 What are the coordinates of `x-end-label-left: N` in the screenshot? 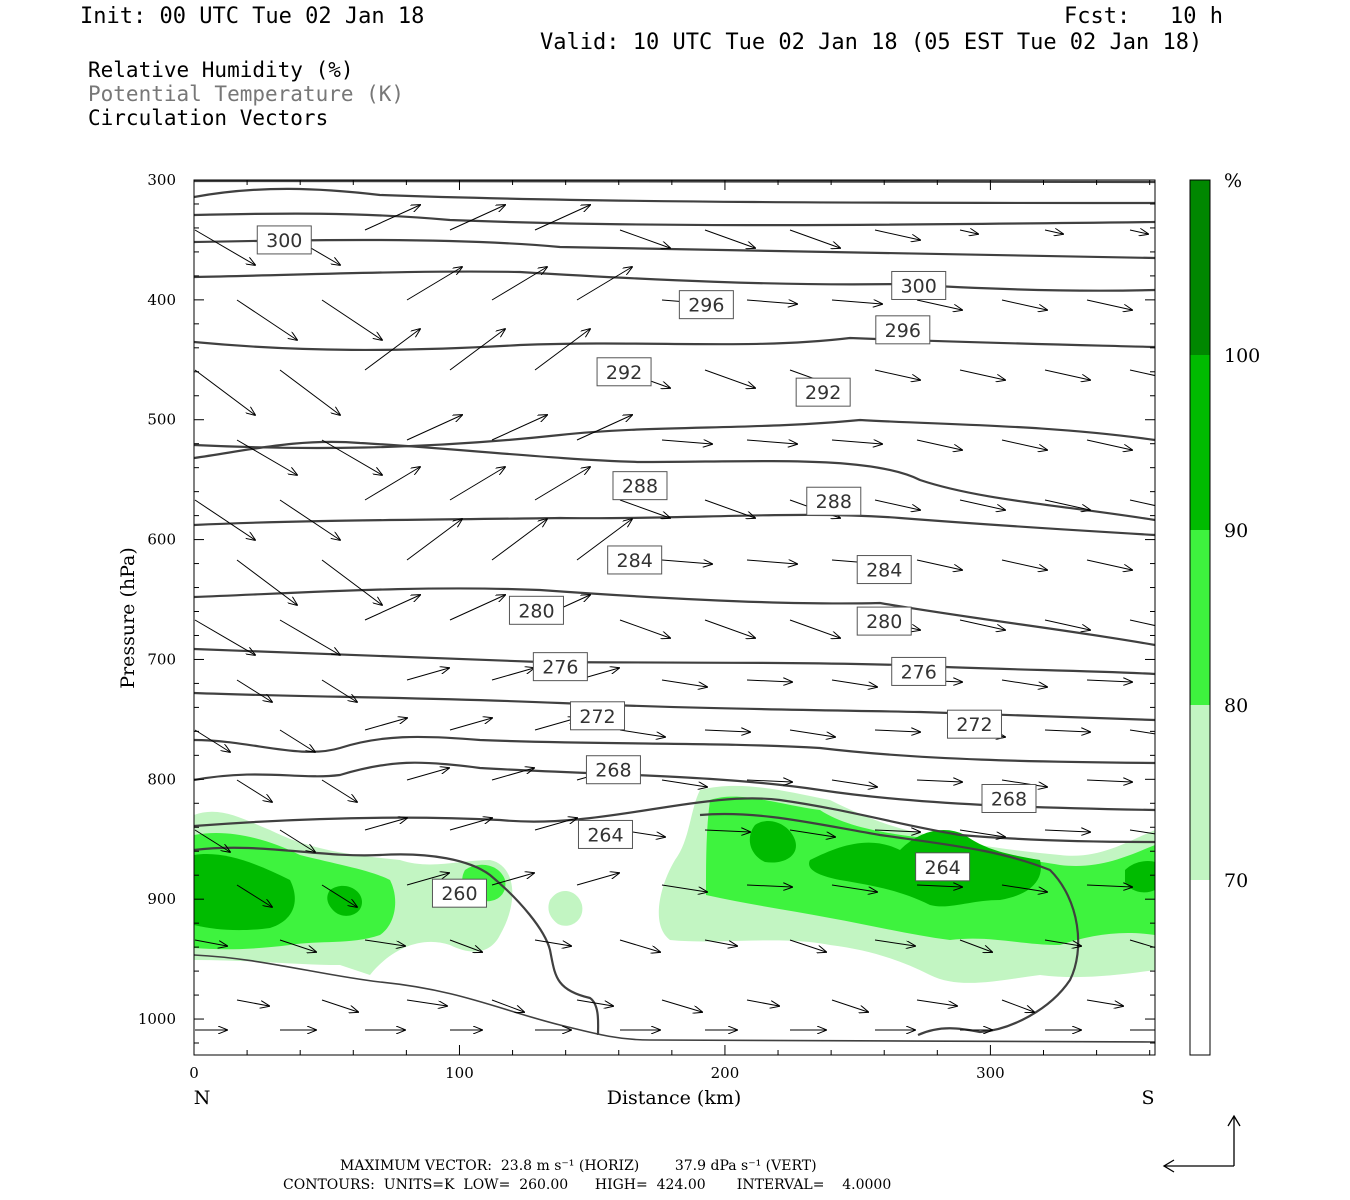 It's located at (202, 1098).